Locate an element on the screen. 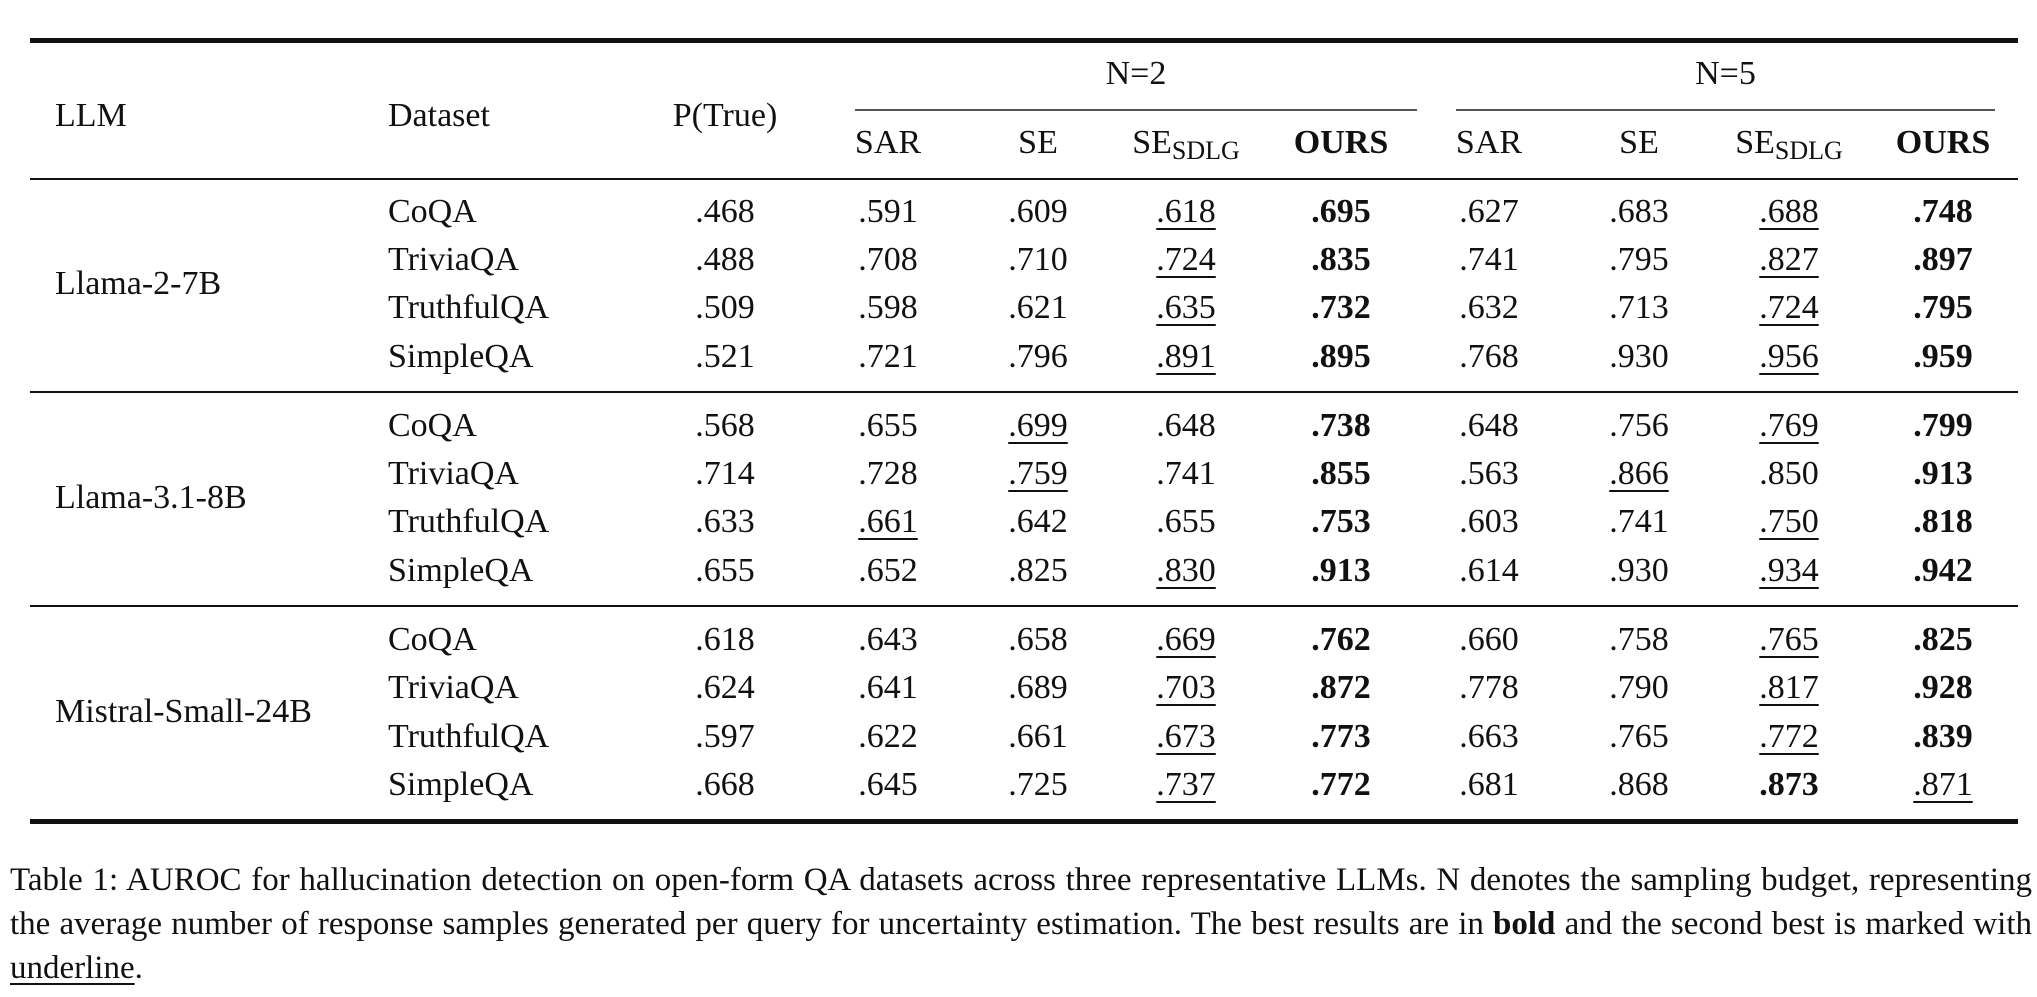 This screenshot has height=997, width=2037. score-cell: .468 is located at coordinates (725, 211).